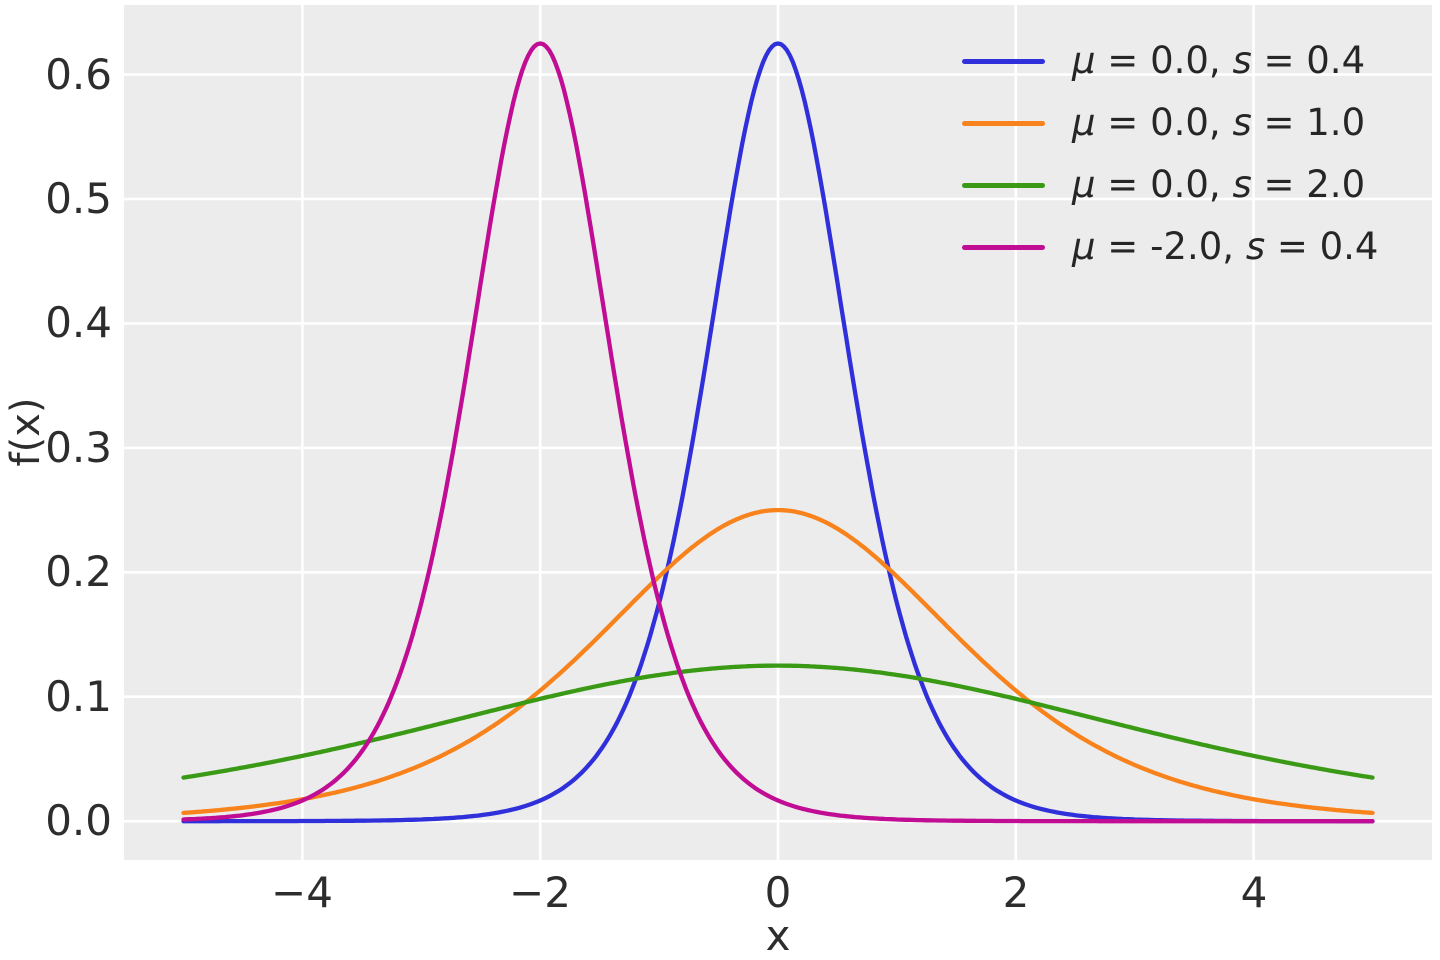 Image resolution: width=1440 pixels, height=960 pixels. I want to click on legend-item: μ = -2.0, s = 0.4, so click(1170, 247).